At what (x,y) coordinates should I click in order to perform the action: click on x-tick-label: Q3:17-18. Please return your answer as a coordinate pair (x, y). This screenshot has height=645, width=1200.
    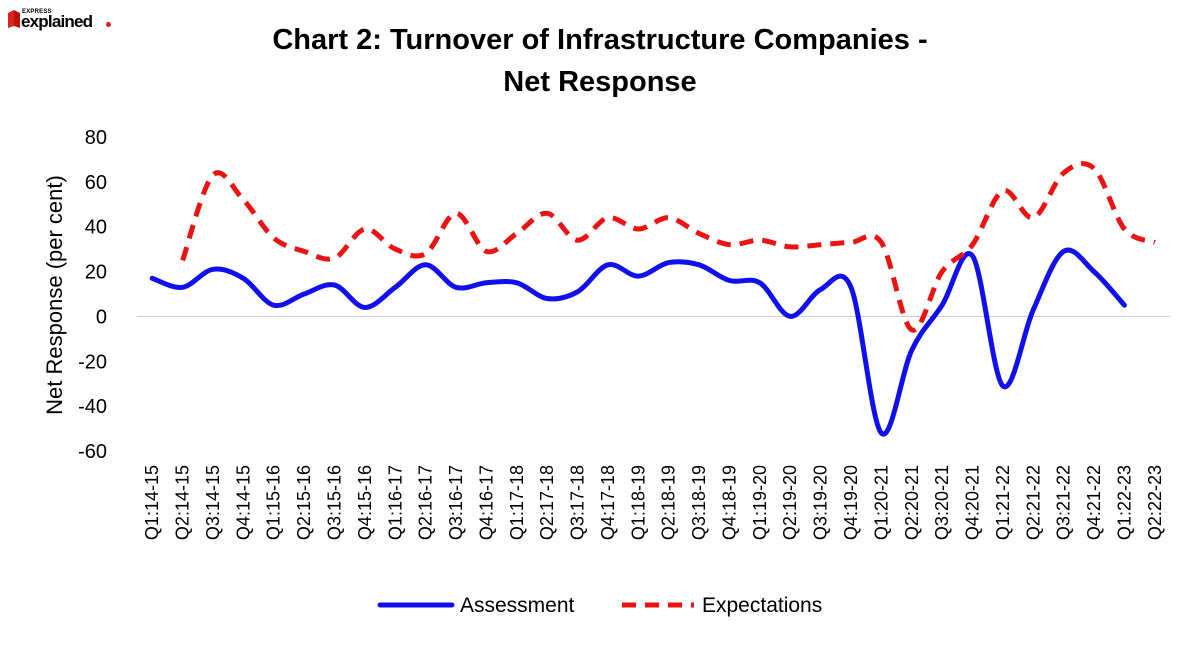
    Looking at the image, I should click on (578, 502).